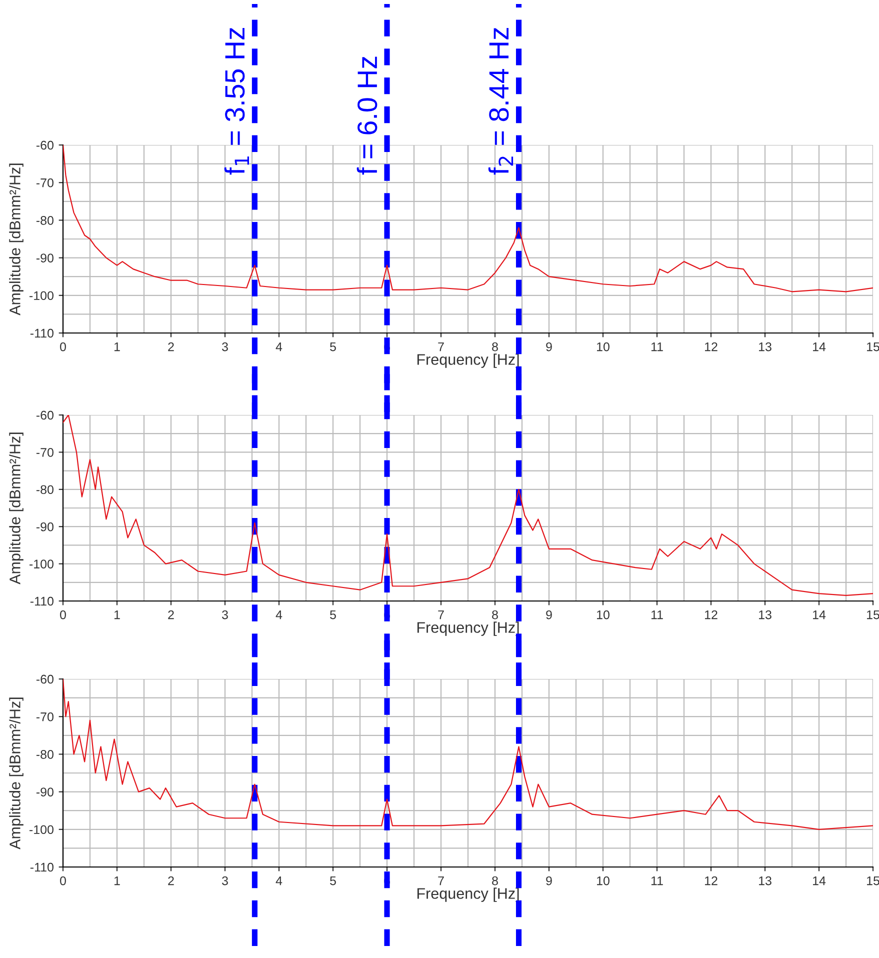 The image size is (879, 958). Describe the element at coordinates (236, 101) in the screenshot. I see `ref-line-label: f$_{1}$ = 3.55 Hz` at that location.